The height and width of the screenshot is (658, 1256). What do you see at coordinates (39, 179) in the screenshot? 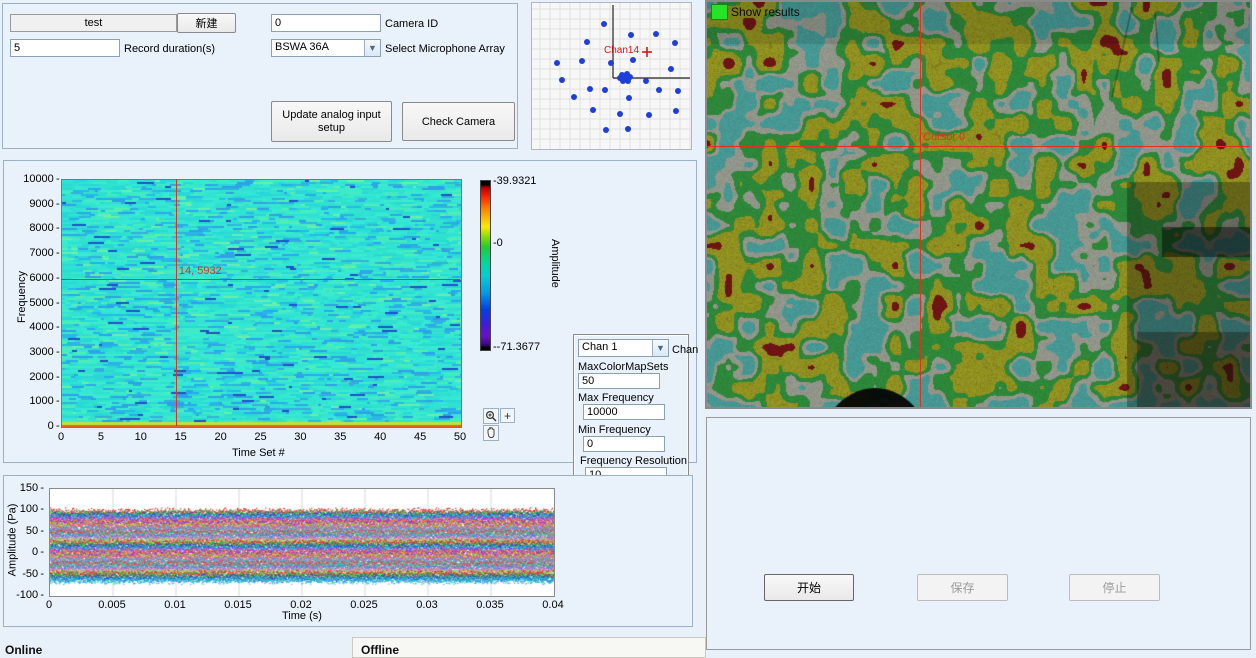
I see `spectrogram-y-tick: 10000` at bounding box center [39, 179].